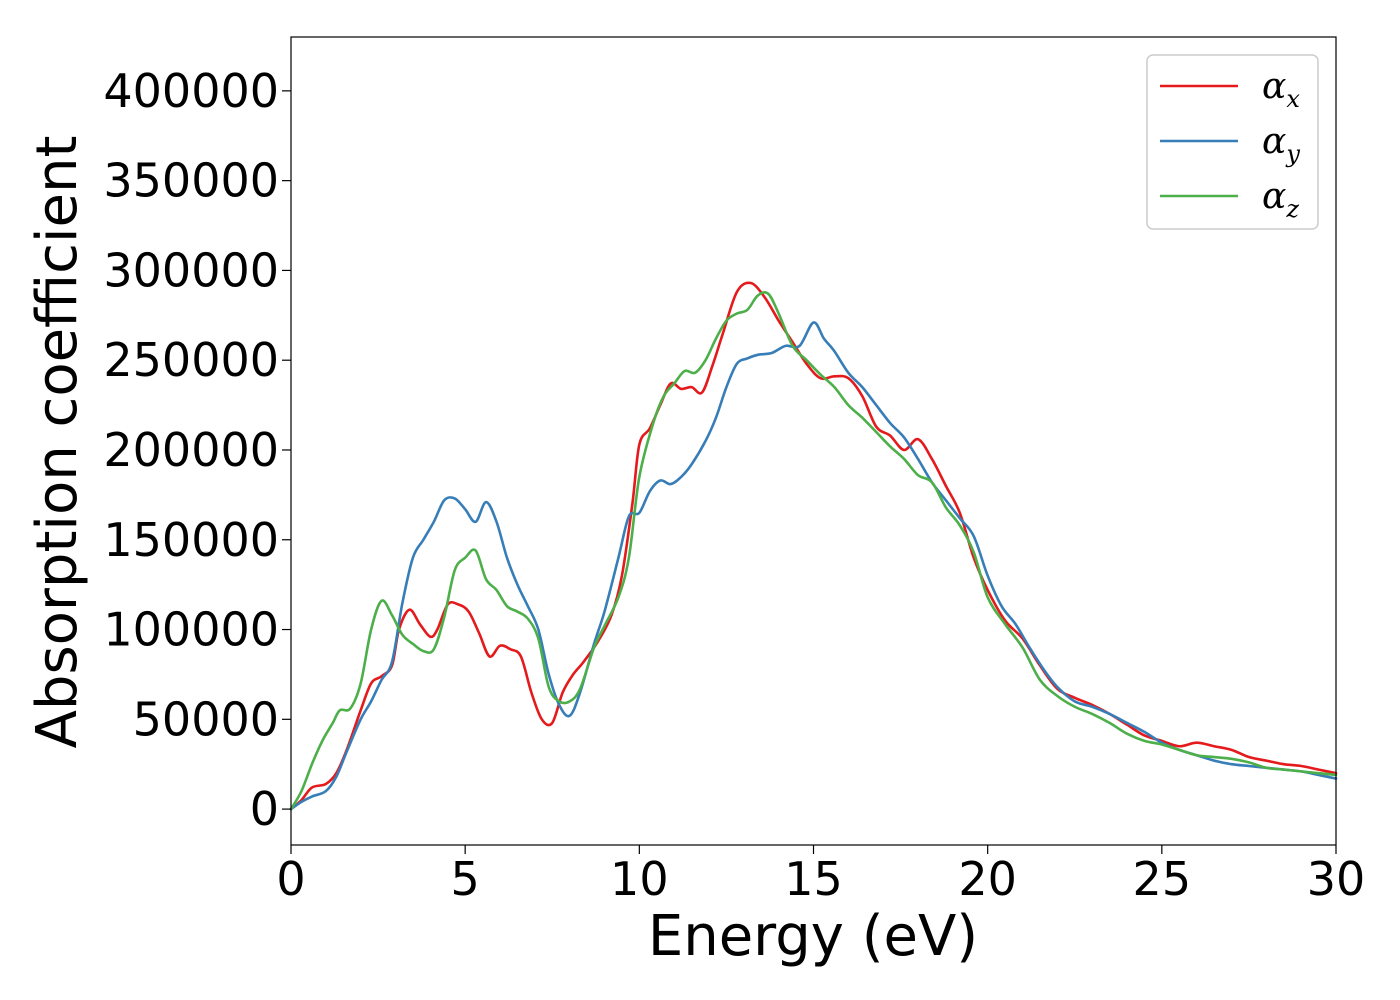  I want to click on x-axis-title: Energy (eV), so click(813, 936).